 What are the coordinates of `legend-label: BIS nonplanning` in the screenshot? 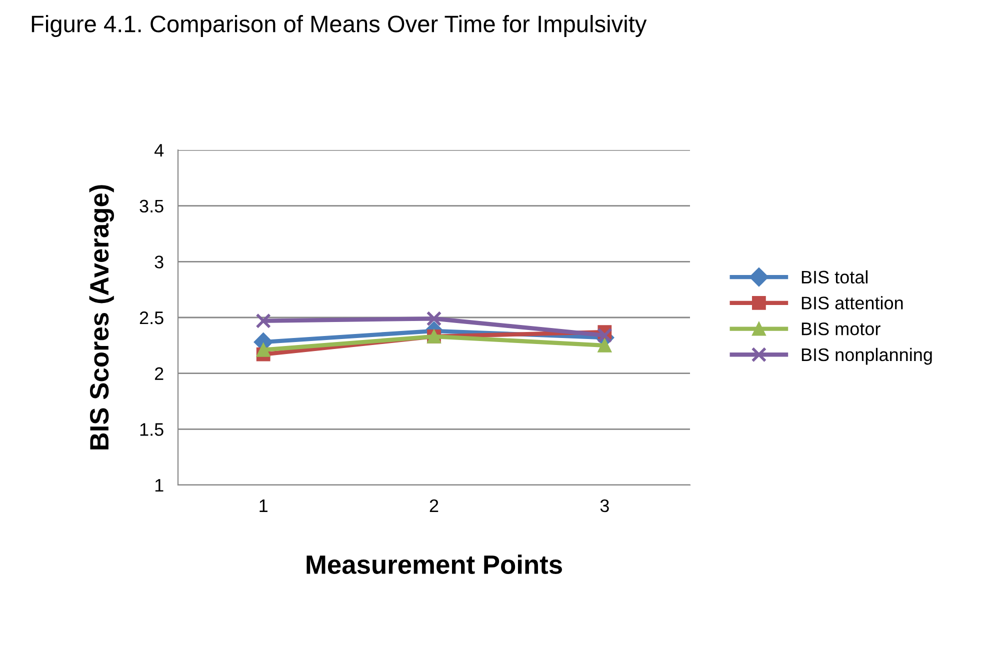 It's located at (867, 356).